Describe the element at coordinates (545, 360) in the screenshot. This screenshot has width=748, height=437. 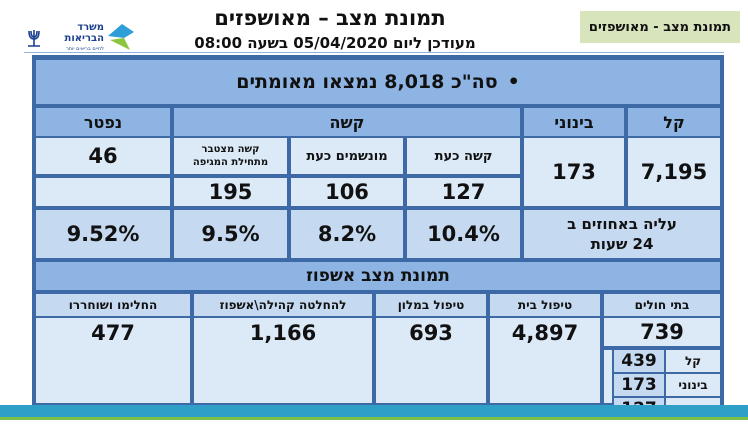
I see `home-care-cell` at that location.